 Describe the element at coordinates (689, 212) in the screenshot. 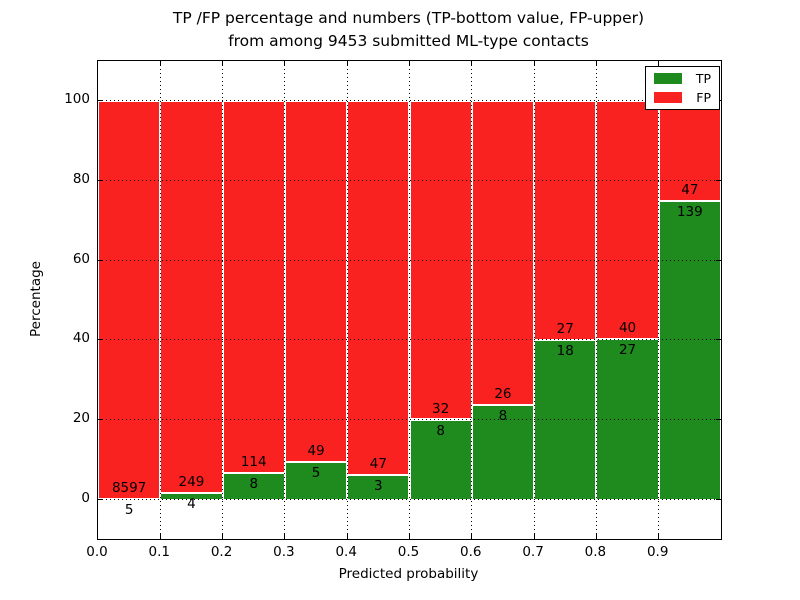

I see `tp-count-label: 139` at that location.